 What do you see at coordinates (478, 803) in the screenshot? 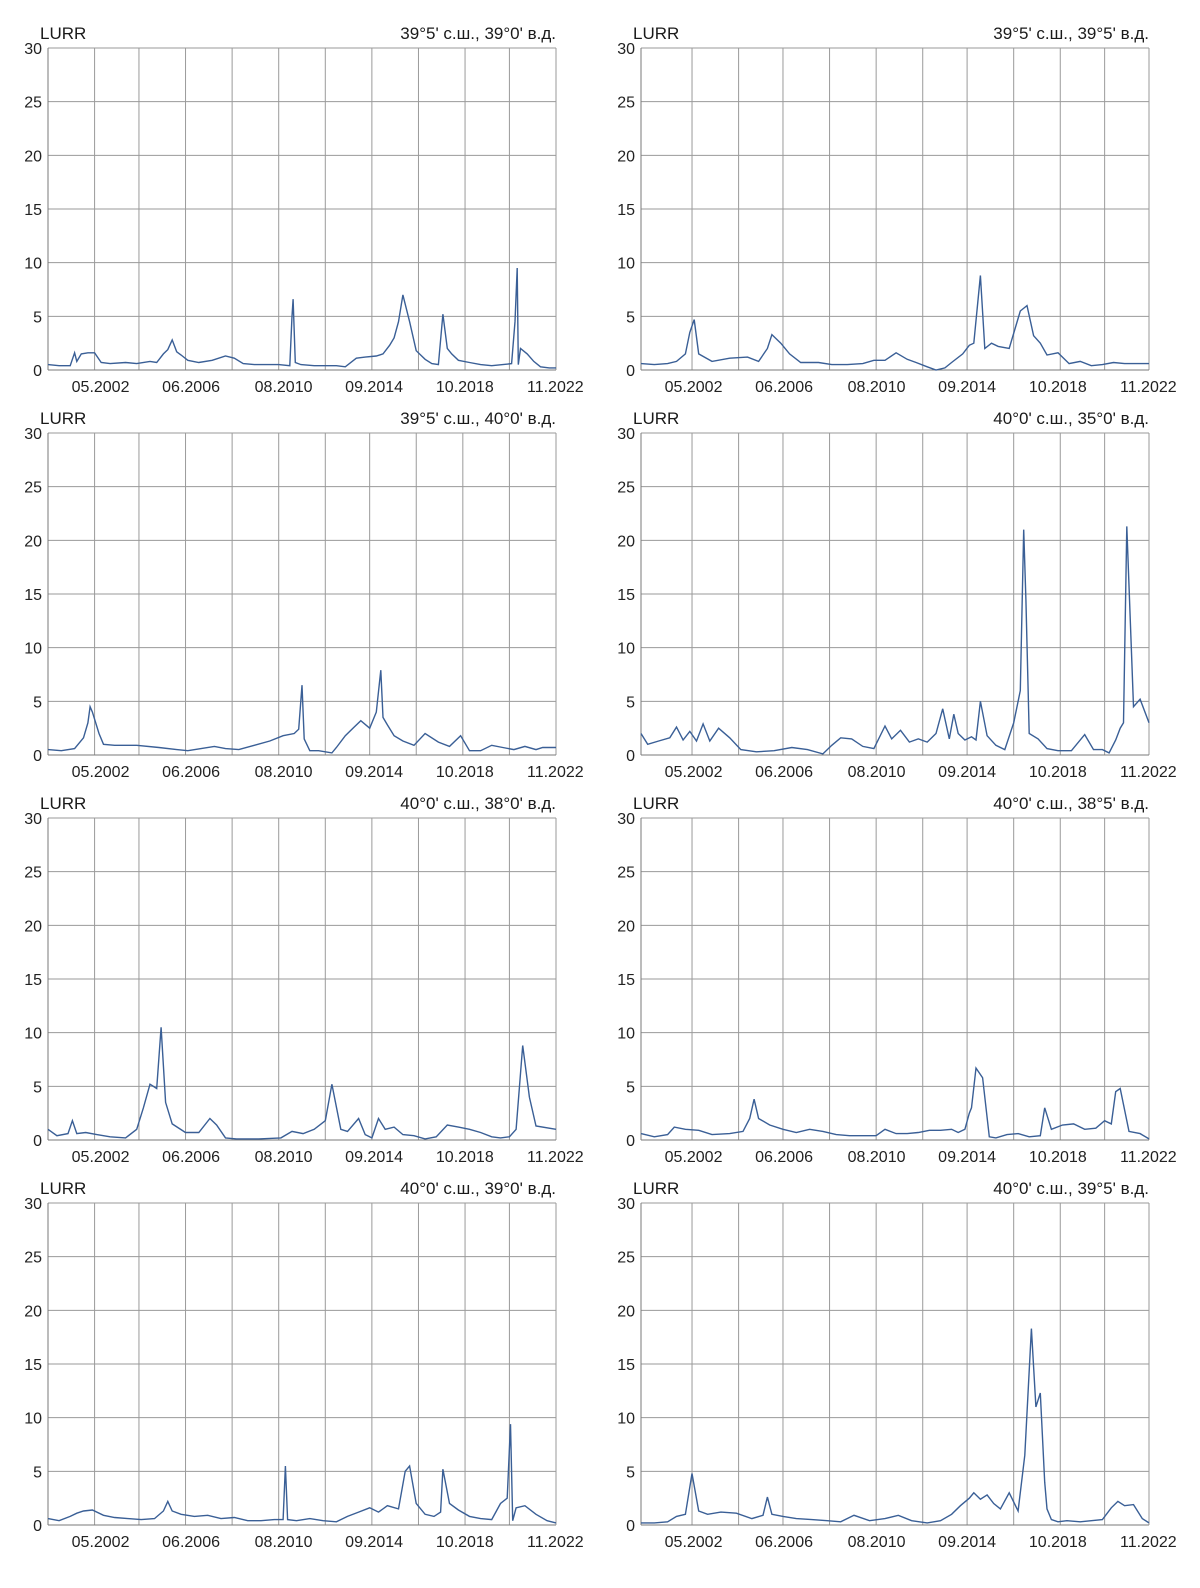
I see `chart-title: 40°0' с.ш., 38°0' в.д.` at bounding box center [478, 803].